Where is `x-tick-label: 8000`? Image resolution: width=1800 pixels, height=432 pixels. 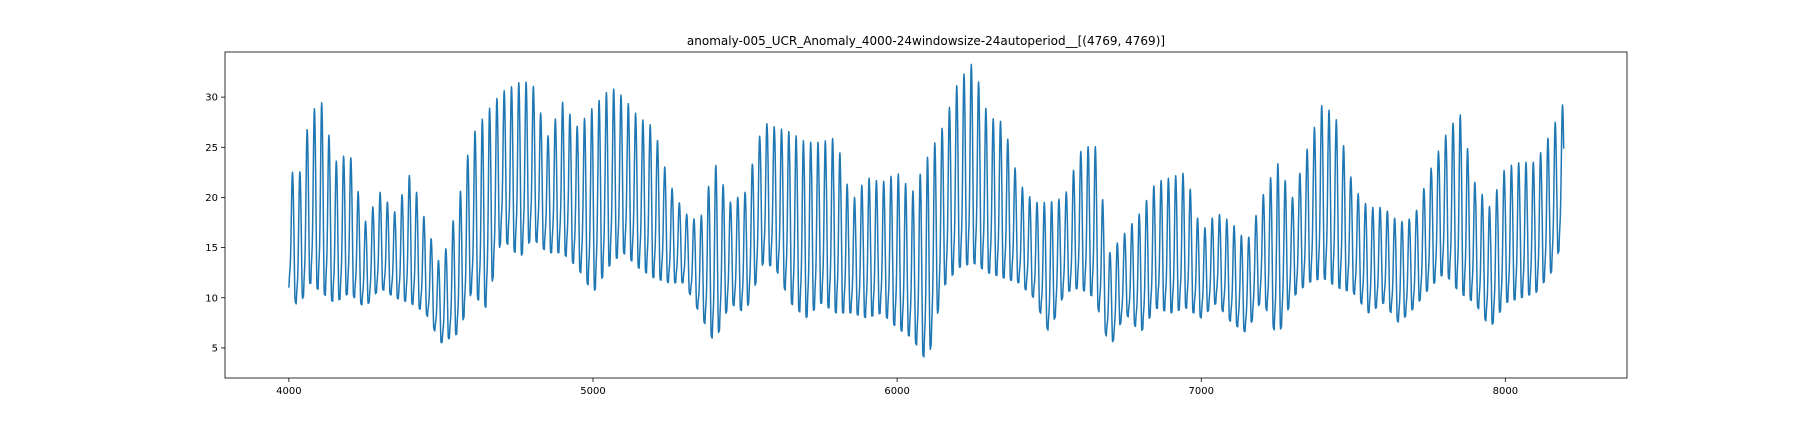 x-tick-label: 8000 is located at coordinates (1505, 391).